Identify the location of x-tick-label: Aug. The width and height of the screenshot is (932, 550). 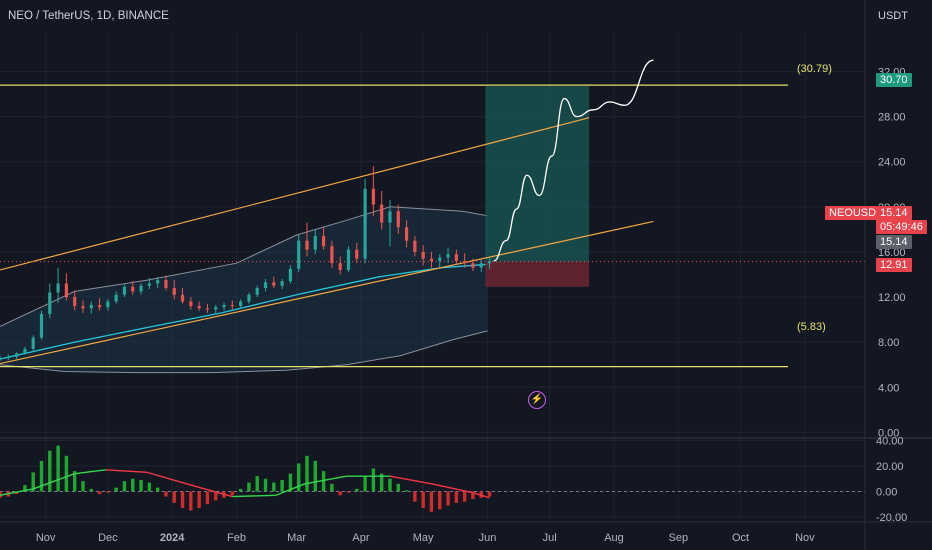
(614, 538).